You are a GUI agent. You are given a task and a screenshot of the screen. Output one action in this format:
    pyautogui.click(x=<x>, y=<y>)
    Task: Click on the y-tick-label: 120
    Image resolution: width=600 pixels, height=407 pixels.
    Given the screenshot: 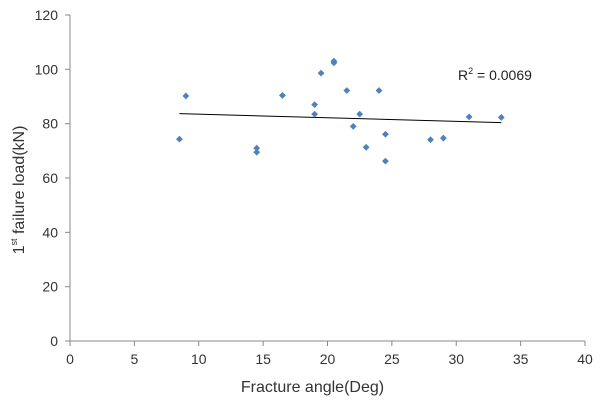 What is the action you would take?
    pyautogui.click(x=47, y=15)
    